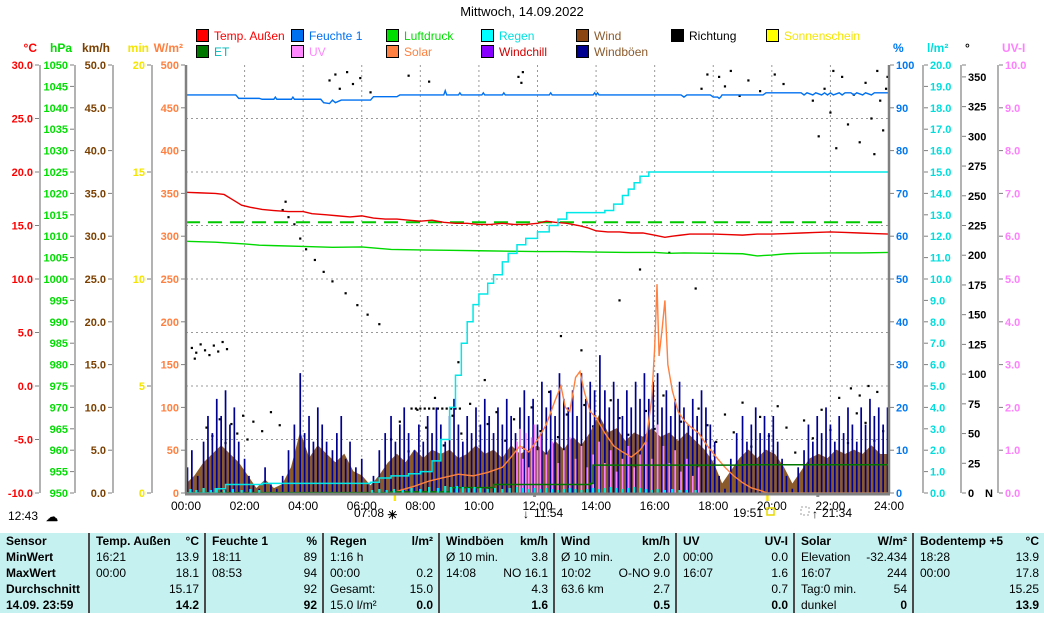 The height and width of the screenshot is (617, 1044). I want to click on time-tick-label: 18:00, so click(713, 506).